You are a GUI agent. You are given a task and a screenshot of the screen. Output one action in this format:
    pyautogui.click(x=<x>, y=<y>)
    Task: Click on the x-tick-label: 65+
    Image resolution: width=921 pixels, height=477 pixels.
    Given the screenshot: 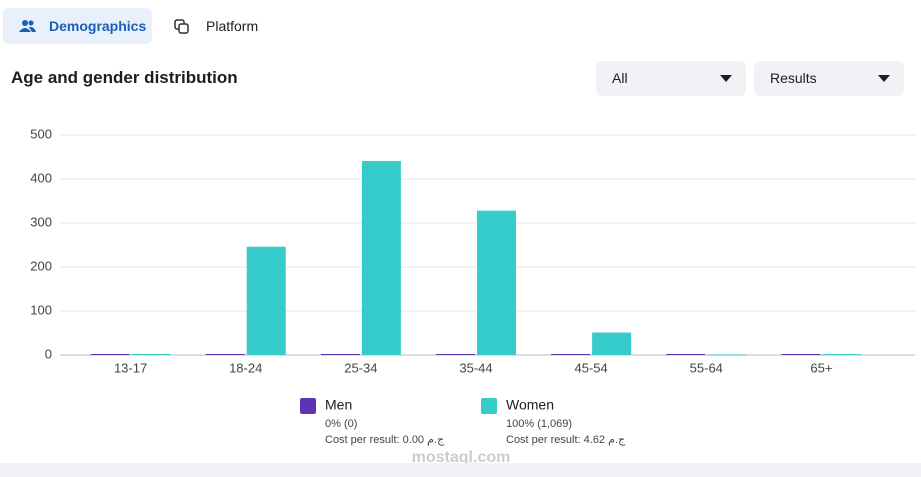 What is the action you would take?
    pyautogui.click(x=821, y=367)
    